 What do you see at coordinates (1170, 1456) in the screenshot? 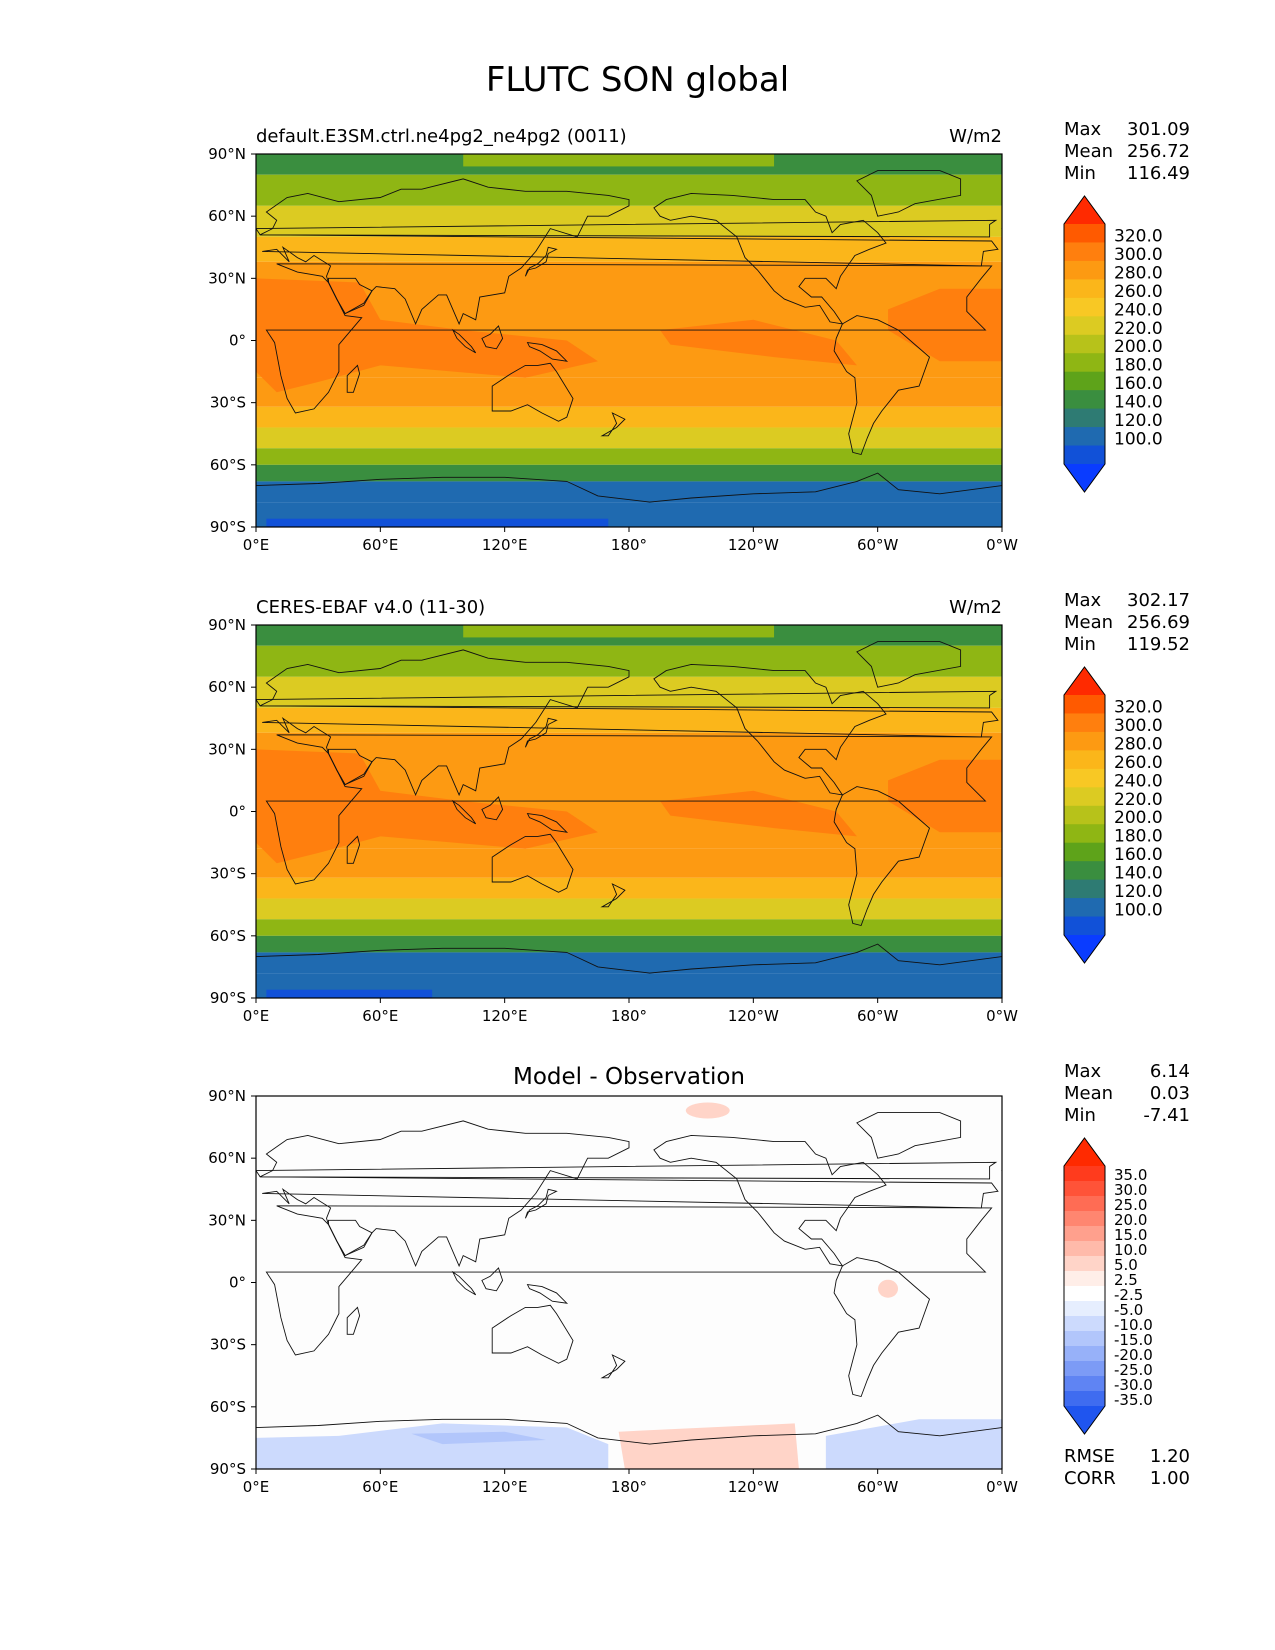
I see `stat-value: 1.20` at bounding box center [1170, 1456].